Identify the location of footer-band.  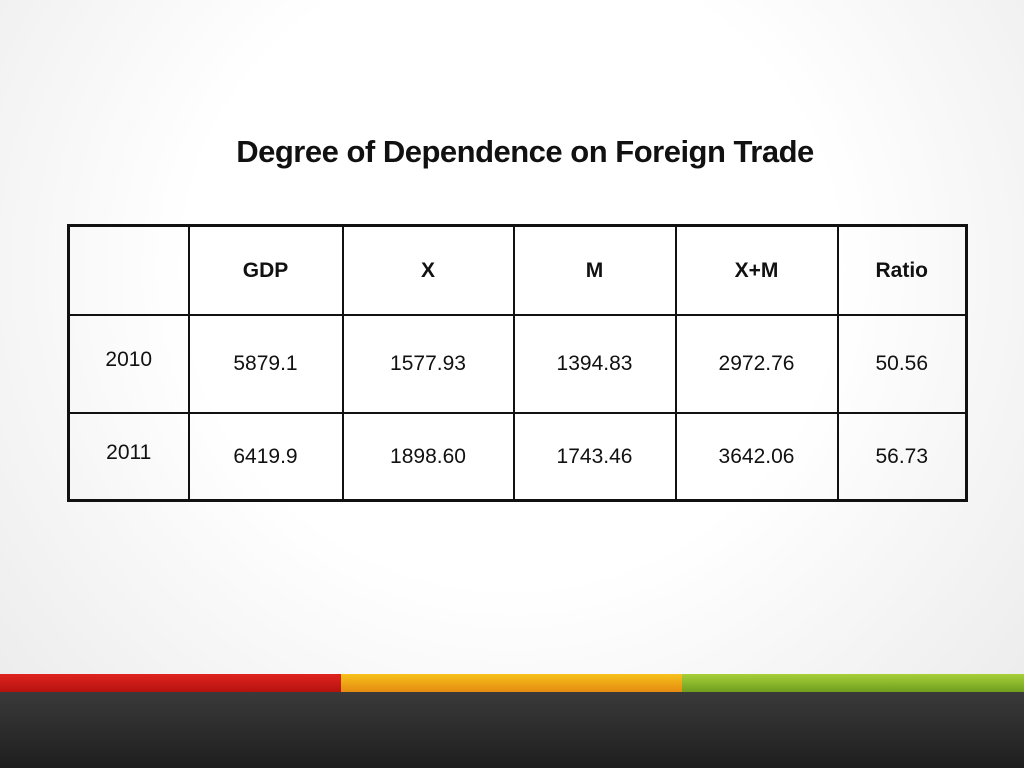
(512, 730).